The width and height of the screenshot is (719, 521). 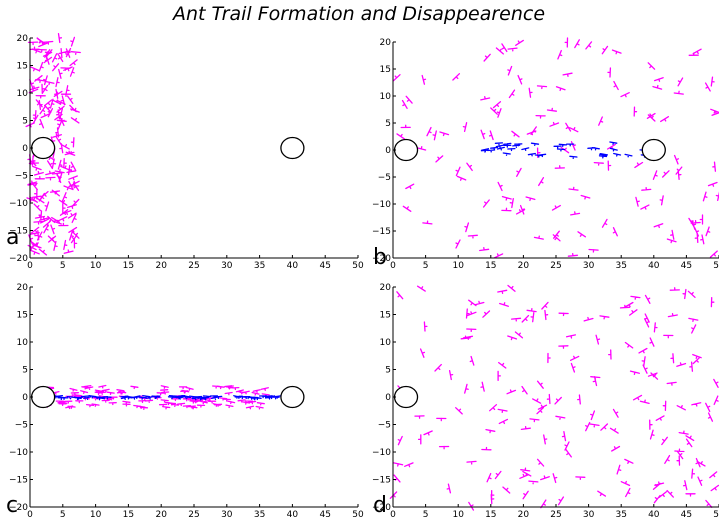 I want to click on x-tick-label: 5, so click(x=426, y=266).